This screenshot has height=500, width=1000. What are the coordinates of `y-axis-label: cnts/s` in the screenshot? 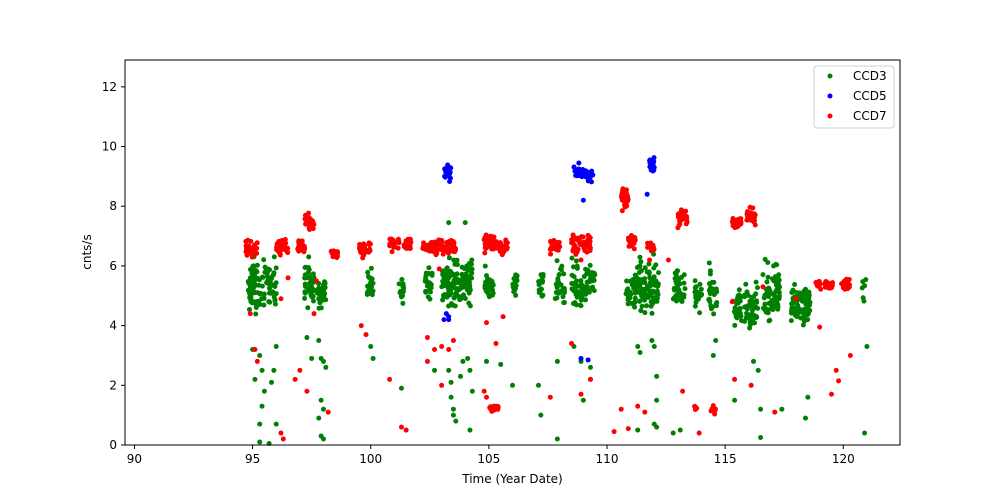 It's located at (87, 251).